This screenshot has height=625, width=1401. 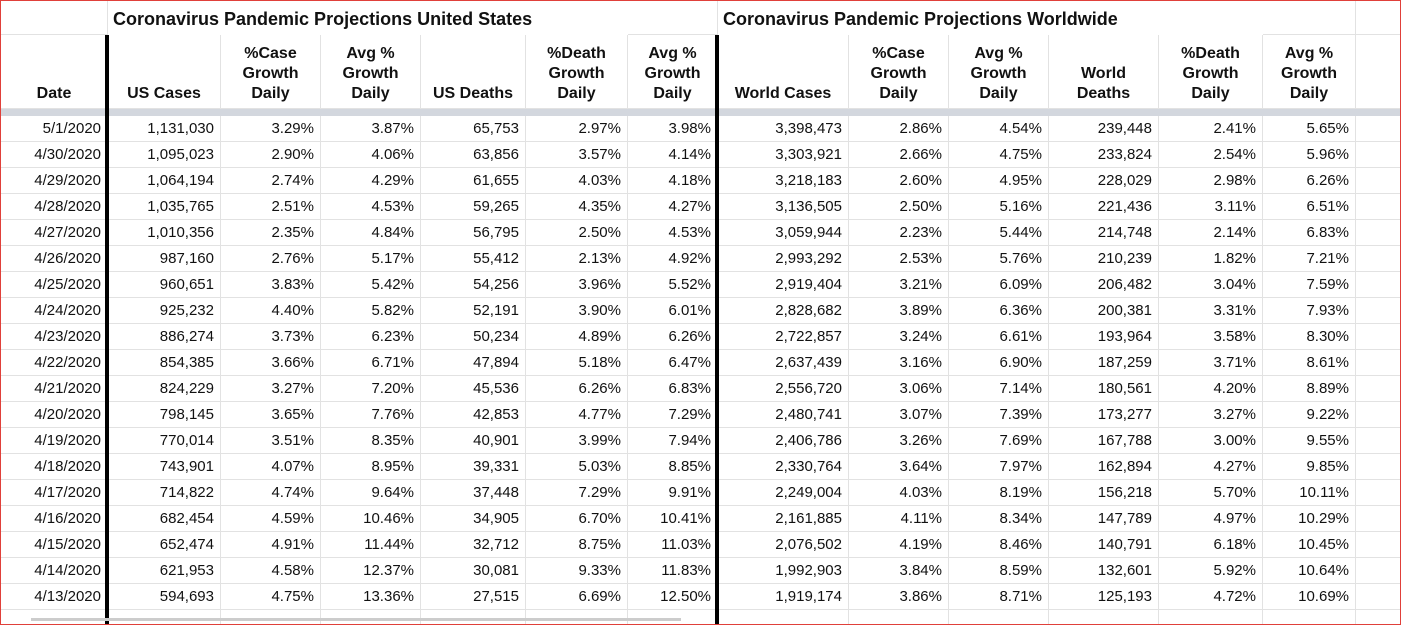 I want to click on data-cell: 925,232, so click(x=164, y=311).